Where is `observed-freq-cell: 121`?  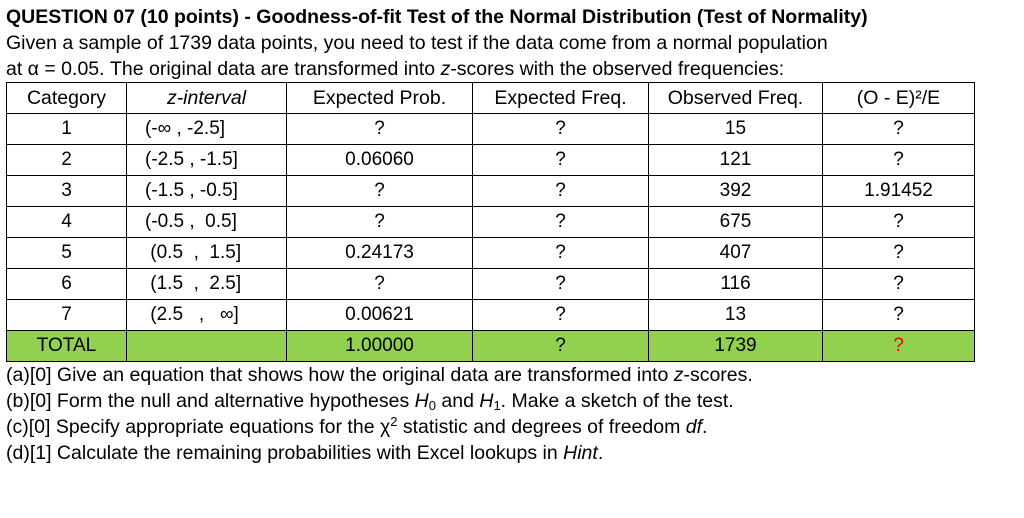 observed-freq-cell: 121 is located at coordinates (735, 160).